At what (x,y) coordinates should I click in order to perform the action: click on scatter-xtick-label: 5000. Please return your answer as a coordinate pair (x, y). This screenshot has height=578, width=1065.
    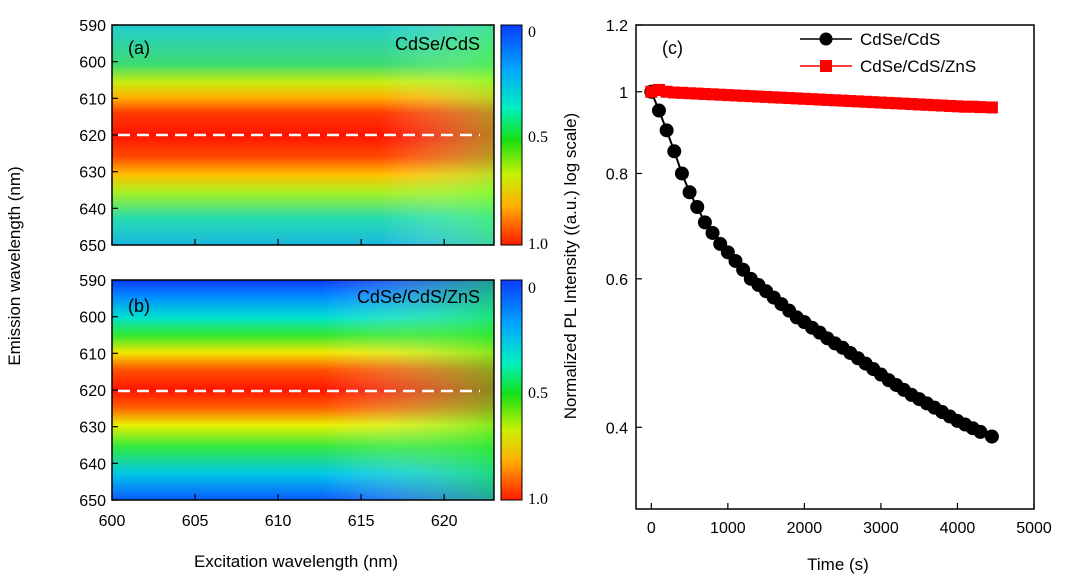
    Looking at the image, I should click on (1034, 528).